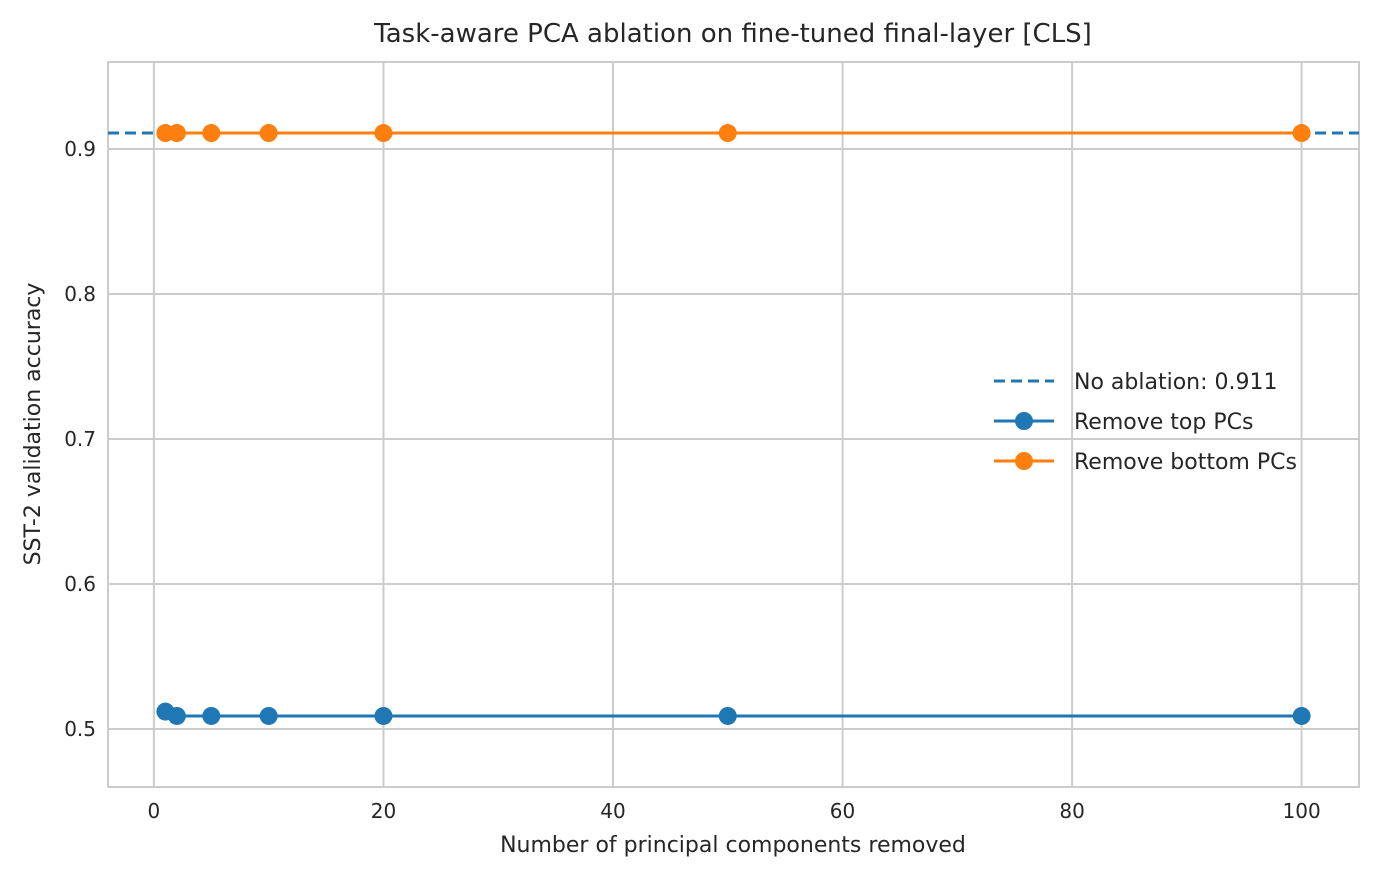 This screenshot has height=879, width=1379. Describe the element at coordinates (1185, 462) in the screenshot. I see `legend-label-bottom-pcs: Remove bottom PCs` at that location.